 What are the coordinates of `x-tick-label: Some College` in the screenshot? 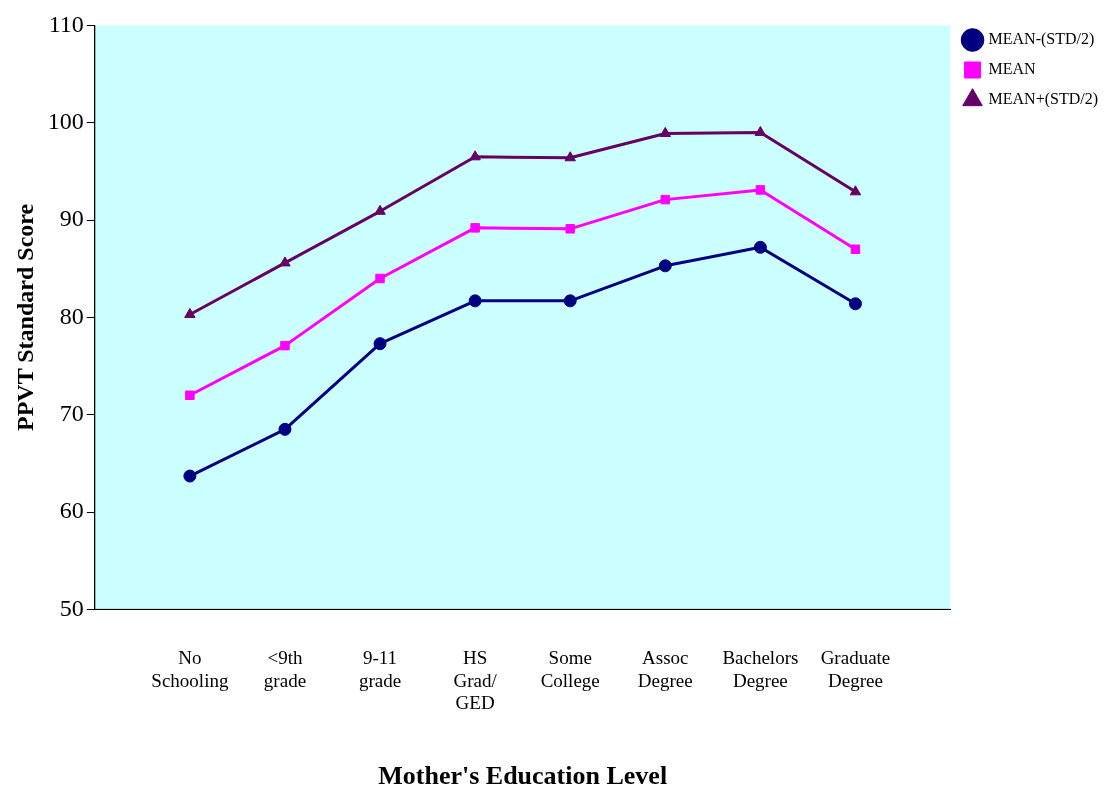 It's located at (570, 668).